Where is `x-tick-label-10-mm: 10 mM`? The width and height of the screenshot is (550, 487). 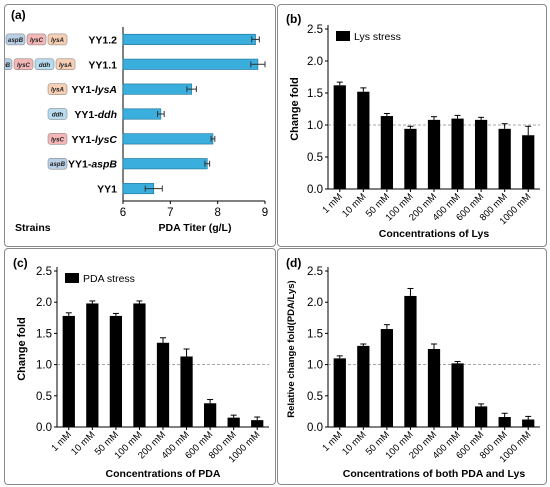
x-tick-label-10-mm: 10 mM is located at coordinates (354, 205).